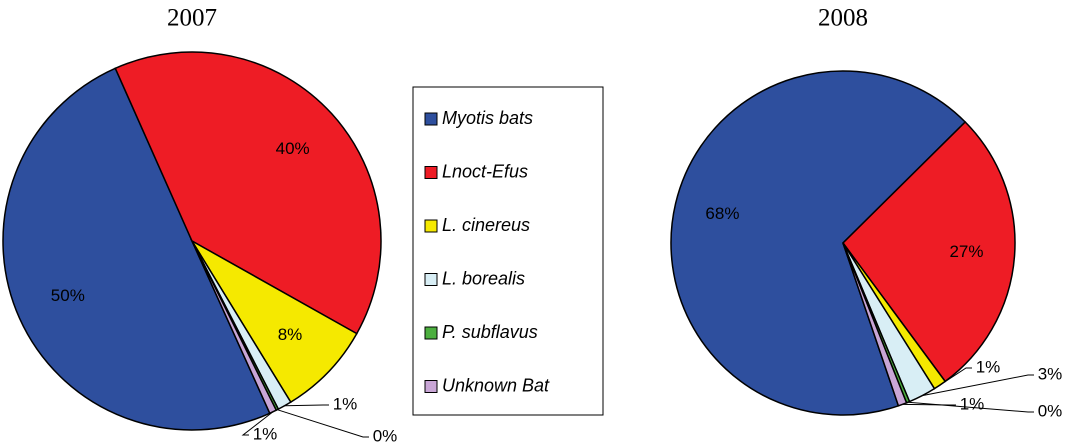  I want to click on data-label: 27%, so click(966, 251).